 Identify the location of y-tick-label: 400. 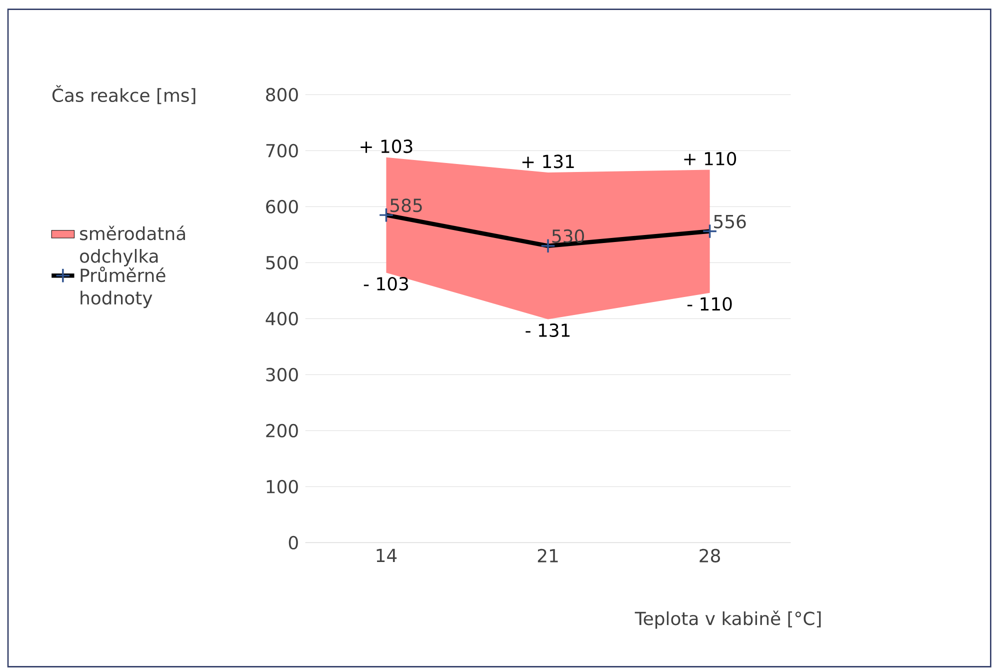
(282, 319).